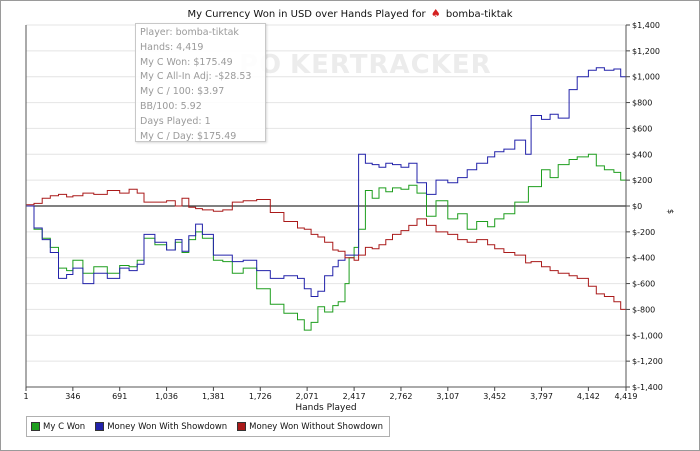 This screenshot has height=451, width=700. I want to click on infobox-line: My C Won: $175.49, so click(186, 62).